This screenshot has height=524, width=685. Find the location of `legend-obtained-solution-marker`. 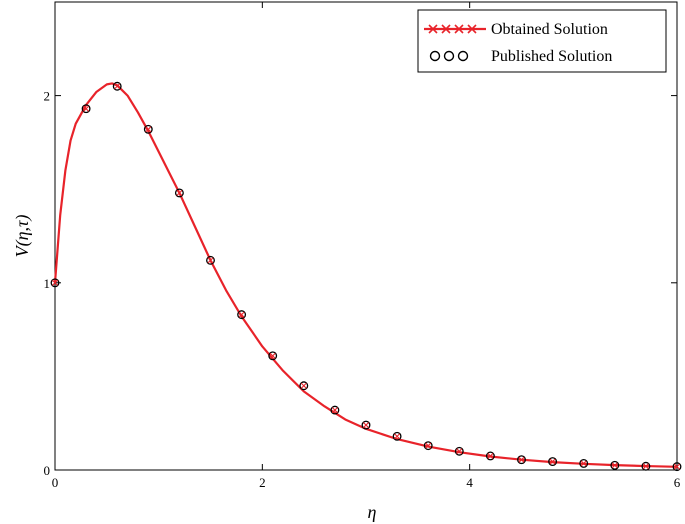

legend-obtained-solution-marker is located at coordinates (455, 29).